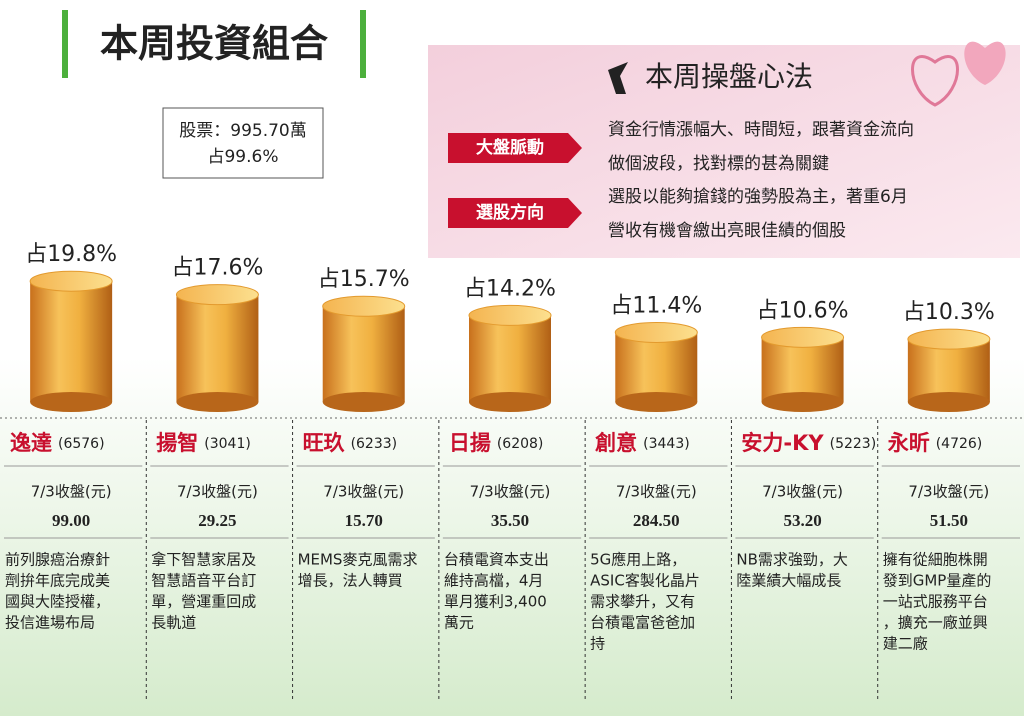 The height and width of the screenshot is (716, 1024). Describe the element at coordinates (243, 143) in the screenshot. I see `summary-box` at that location.